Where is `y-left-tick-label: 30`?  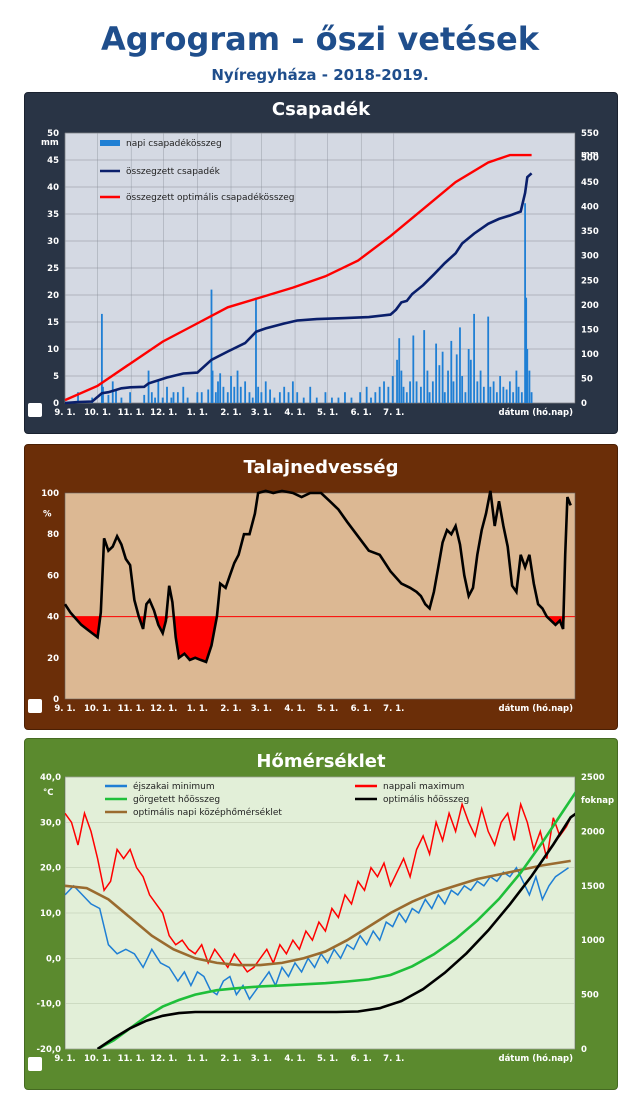 y-left-tick-label: 30 is located at coordinates (53, 242).